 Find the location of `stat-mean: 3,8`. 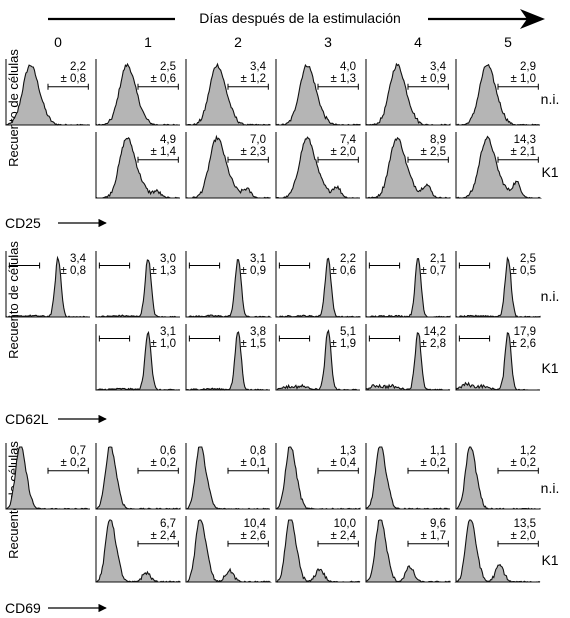

stat-mean: 3,8 is located at coordinates (258, 332).